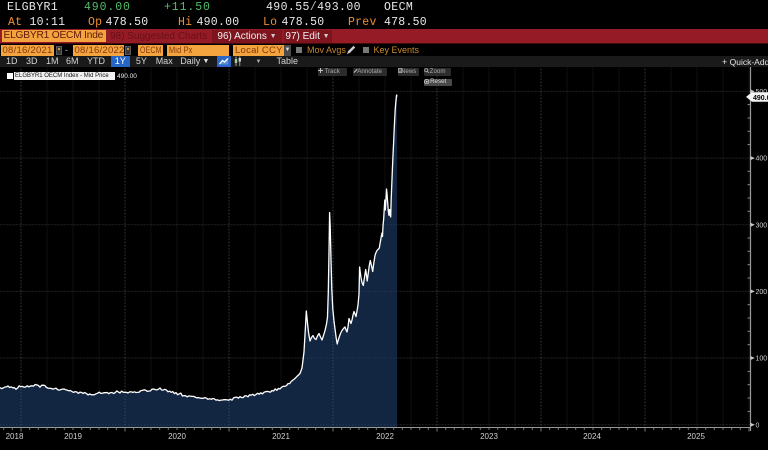  Describe the element at coordinates (281, 436) in the screenshot. I see `svg-text: 2021` at that location.